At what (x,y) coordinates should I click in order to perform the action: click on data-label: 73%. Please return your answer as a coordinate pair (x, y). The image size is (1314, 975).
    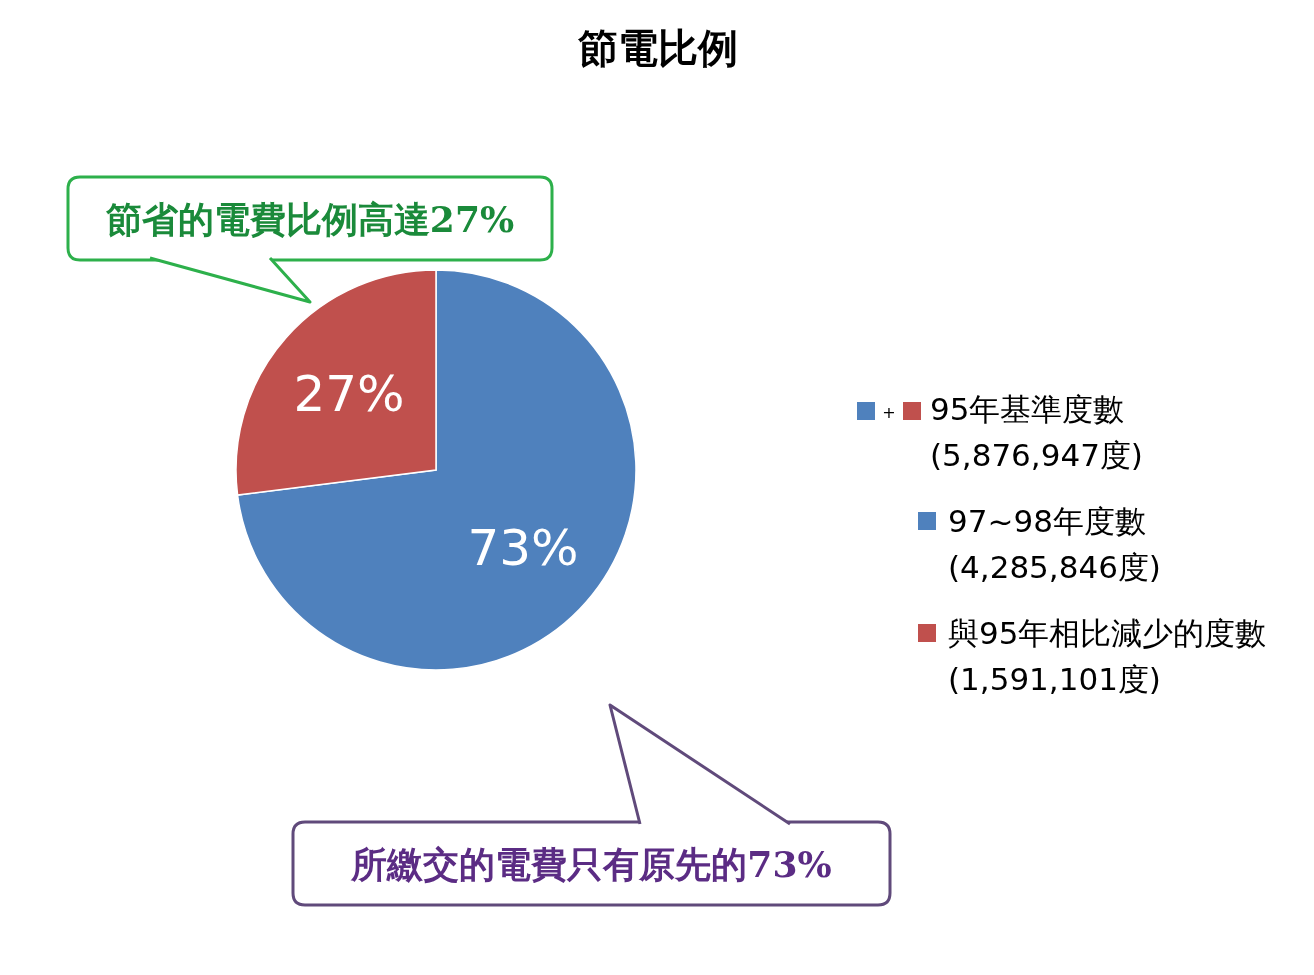
    Looking at the image, I should click on (523, 547).